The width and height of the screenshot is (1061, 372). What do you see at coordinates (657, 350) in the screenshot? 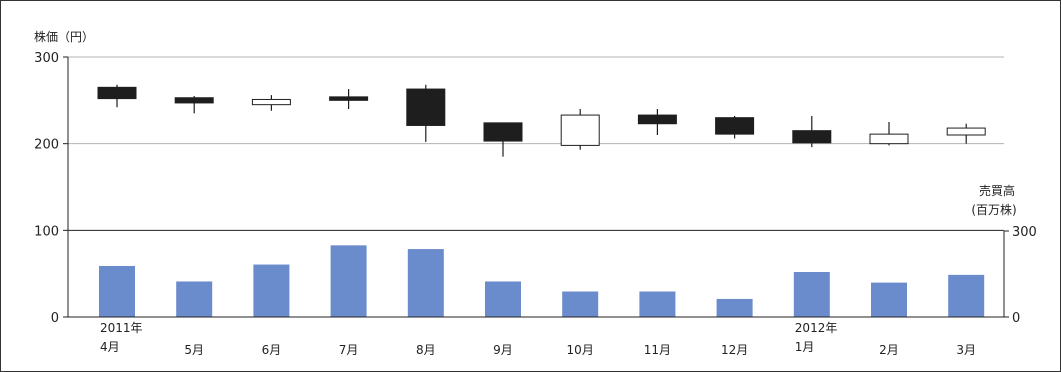
I see `month-label-7: 11月` at bounding box center [657, 350].